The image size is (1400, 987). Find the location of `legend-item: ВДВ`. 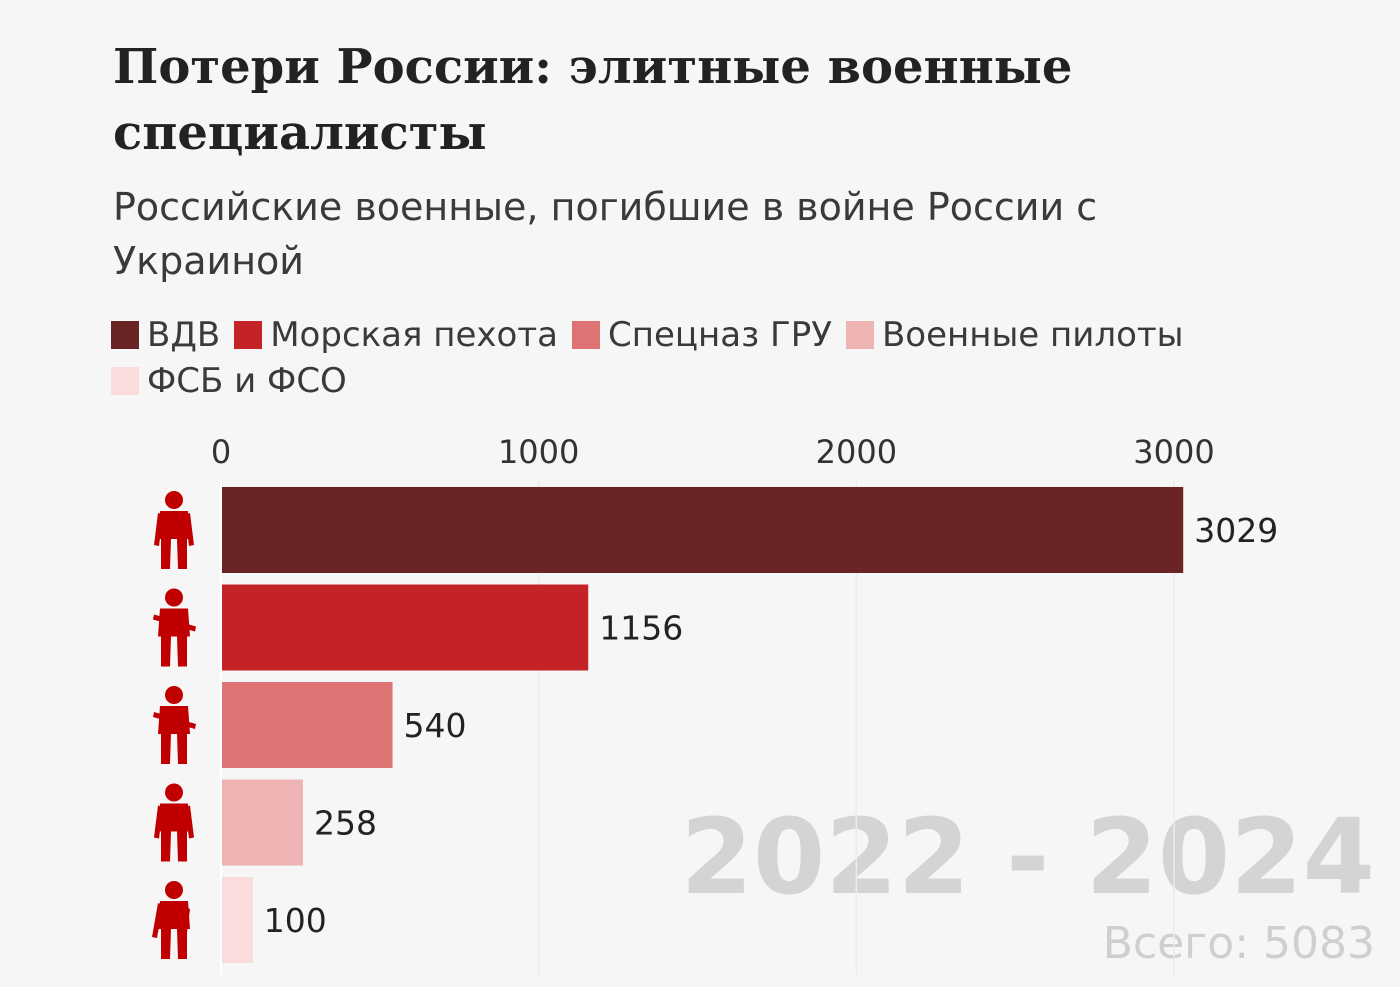

legend-item: ВДВ is located at coordinates (165, 335).